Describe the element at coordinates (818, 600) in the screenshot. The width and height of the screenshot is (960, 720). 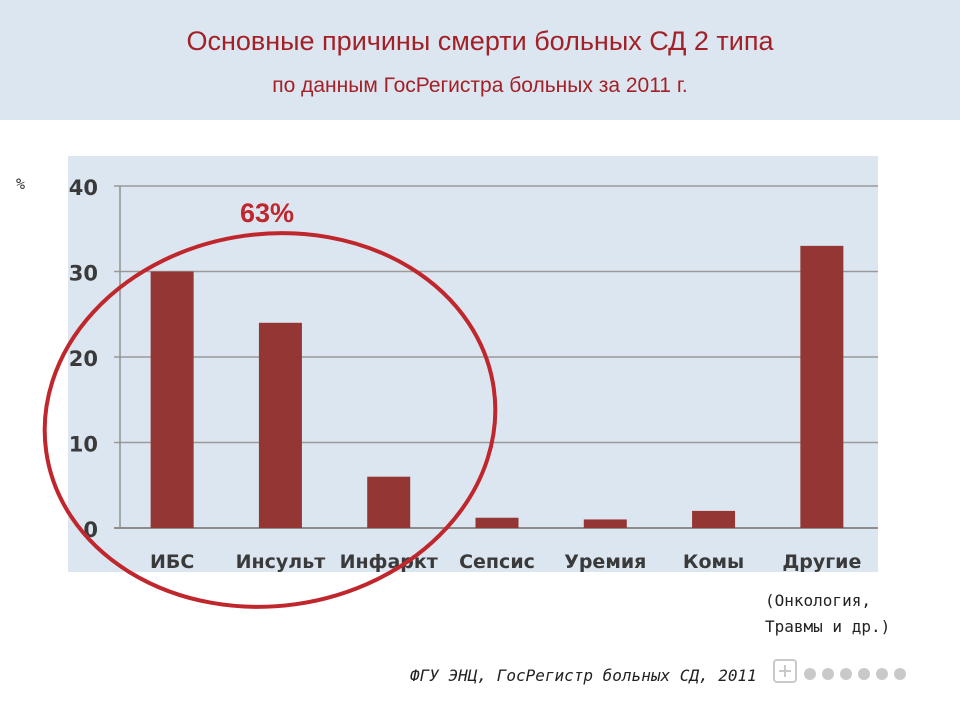
I see `others-note-line1: (Онкология,` at that location.